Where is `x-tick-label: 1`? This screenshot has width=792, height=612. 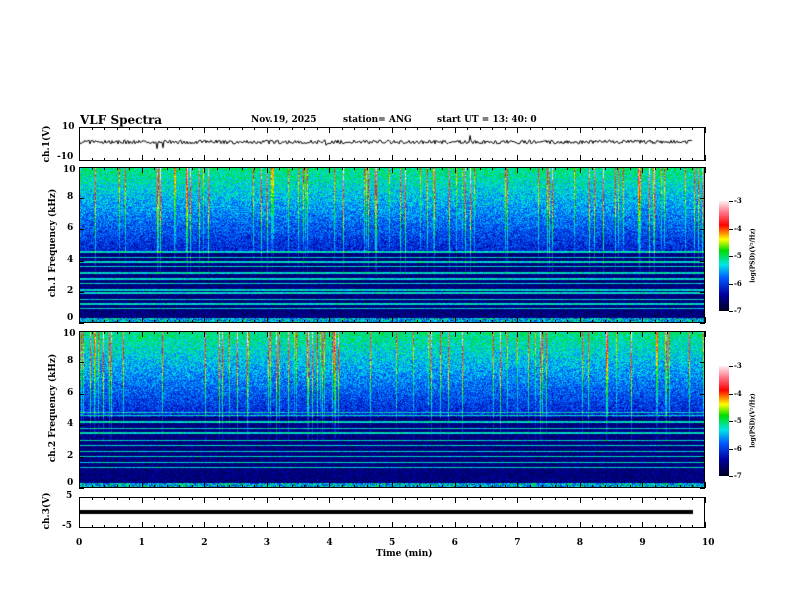 x-tick-label: 1 is located at coordinates (141, 543).